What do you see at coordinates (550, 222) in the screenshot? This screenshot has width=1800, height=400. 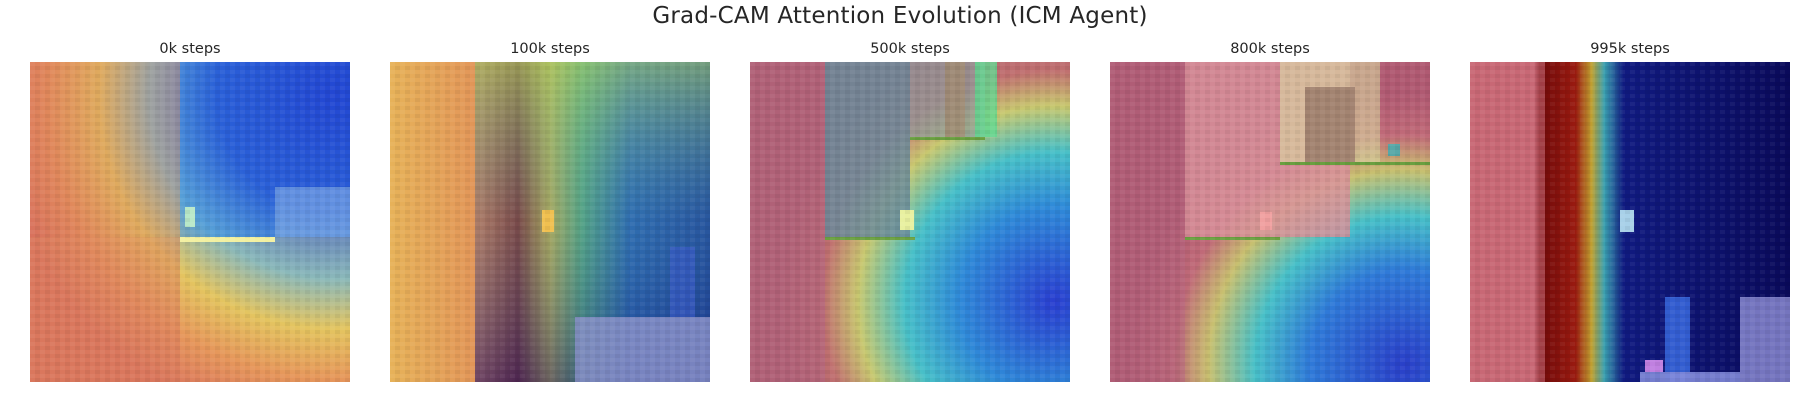 I see `heatmap-panel-100k` at bounding box center [550, 222].